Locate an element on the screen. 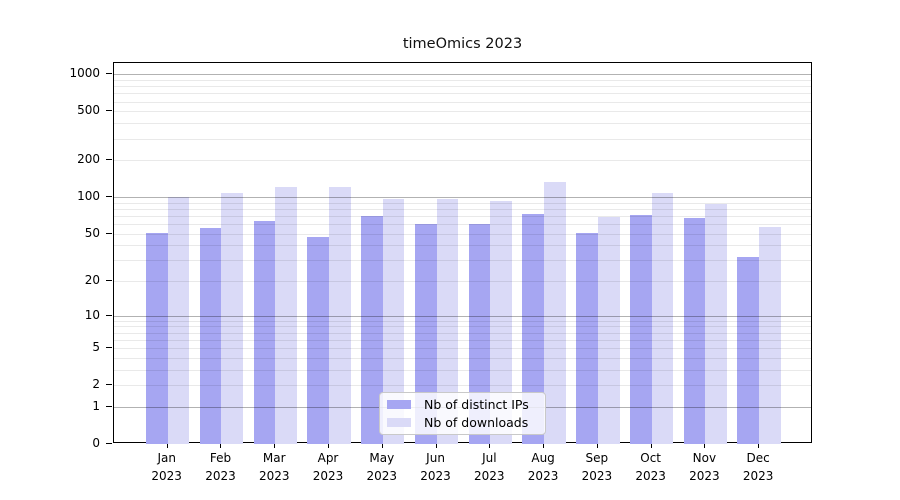 Image resolution: width=900 pixels, height=500 pixels. chart-title: timeOmics 2023 is located at coordinates (462, 44).